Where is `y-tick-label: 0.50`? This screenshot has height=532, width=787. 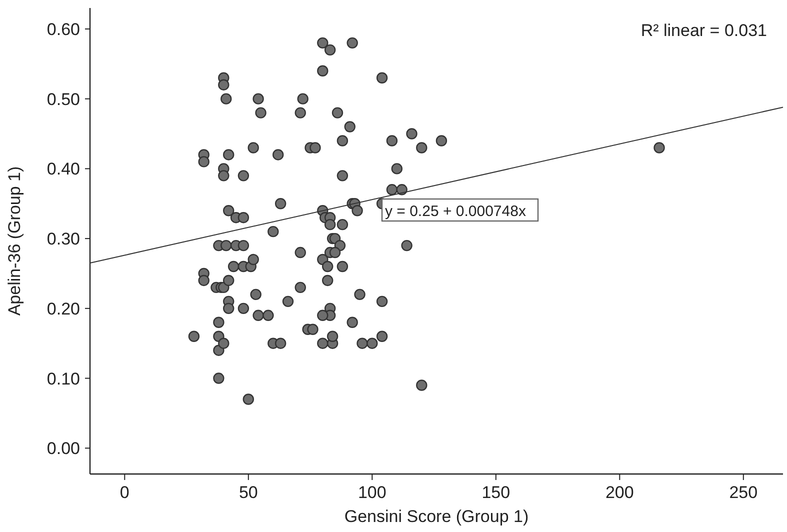
y-tick-label: 0.50 is located at coordinates (63, 99).